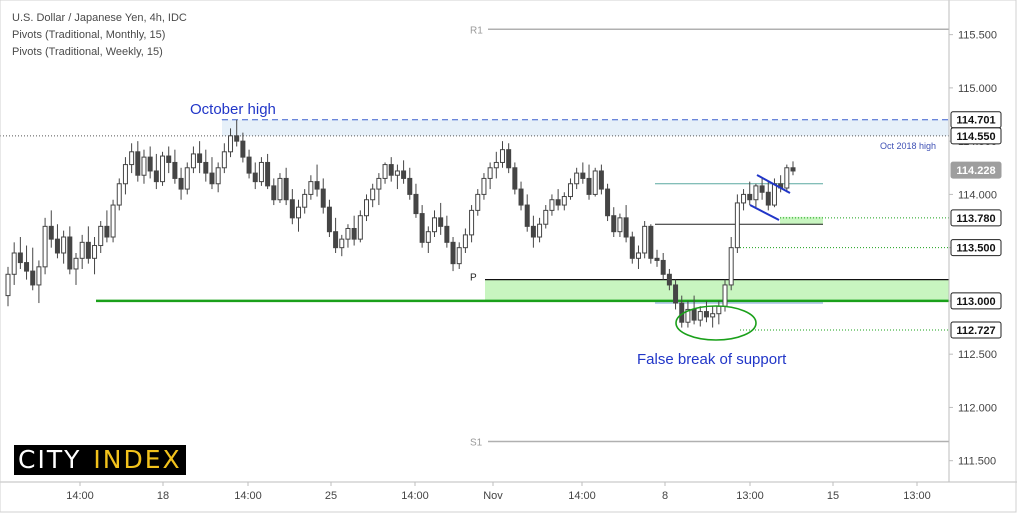  I want to click on price-badge-4: 113.500, so click(976, 248).